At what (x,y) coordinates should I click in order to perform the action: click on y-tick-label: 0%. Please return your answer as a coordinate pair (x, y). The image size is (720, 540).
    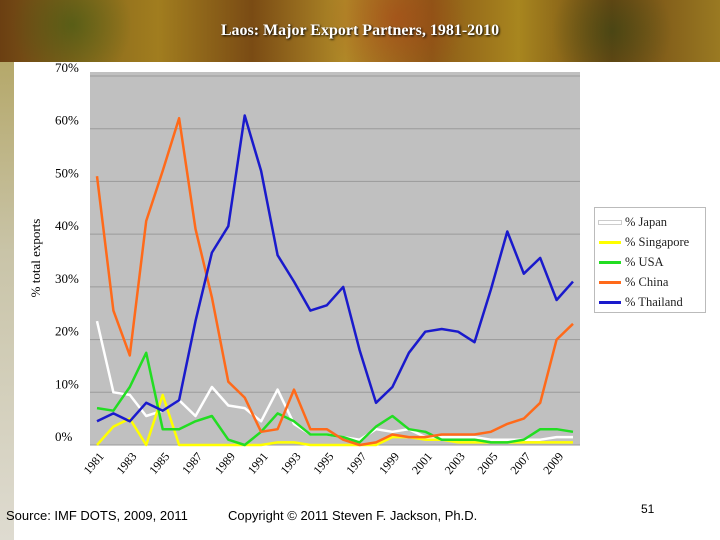
    Looking at the image, I should click on (64, 436).